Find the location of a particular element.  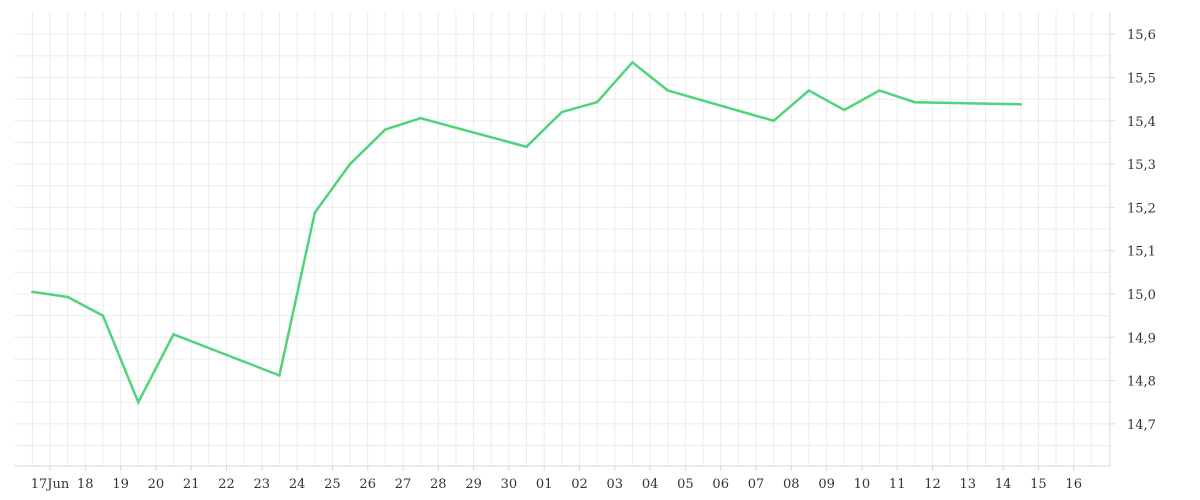

y-tick-label: 15,1 is located at coordinates (1141, 252).